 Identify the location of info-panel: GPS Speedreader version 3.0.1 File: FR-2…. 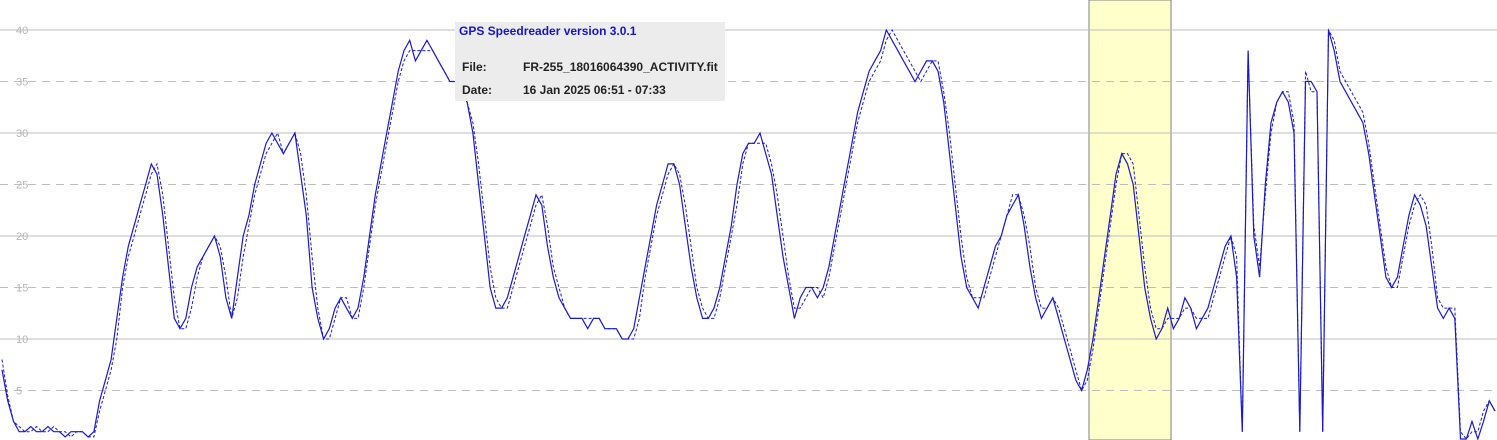
(590, 61).